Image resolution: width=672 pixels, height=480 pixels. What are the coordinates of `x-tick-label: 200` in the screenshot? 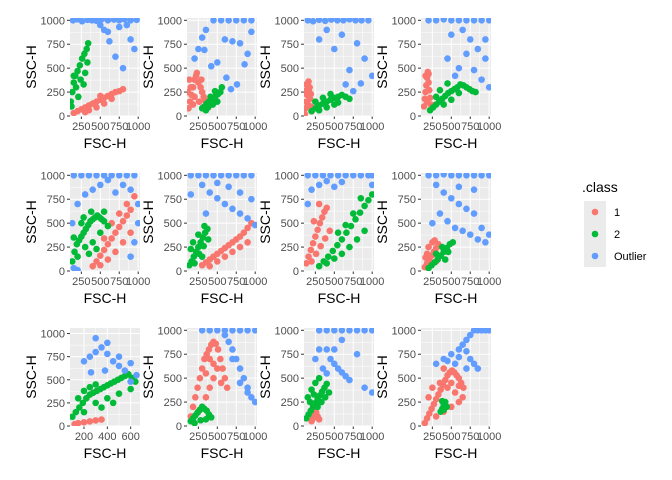 It's located at (84, 437).